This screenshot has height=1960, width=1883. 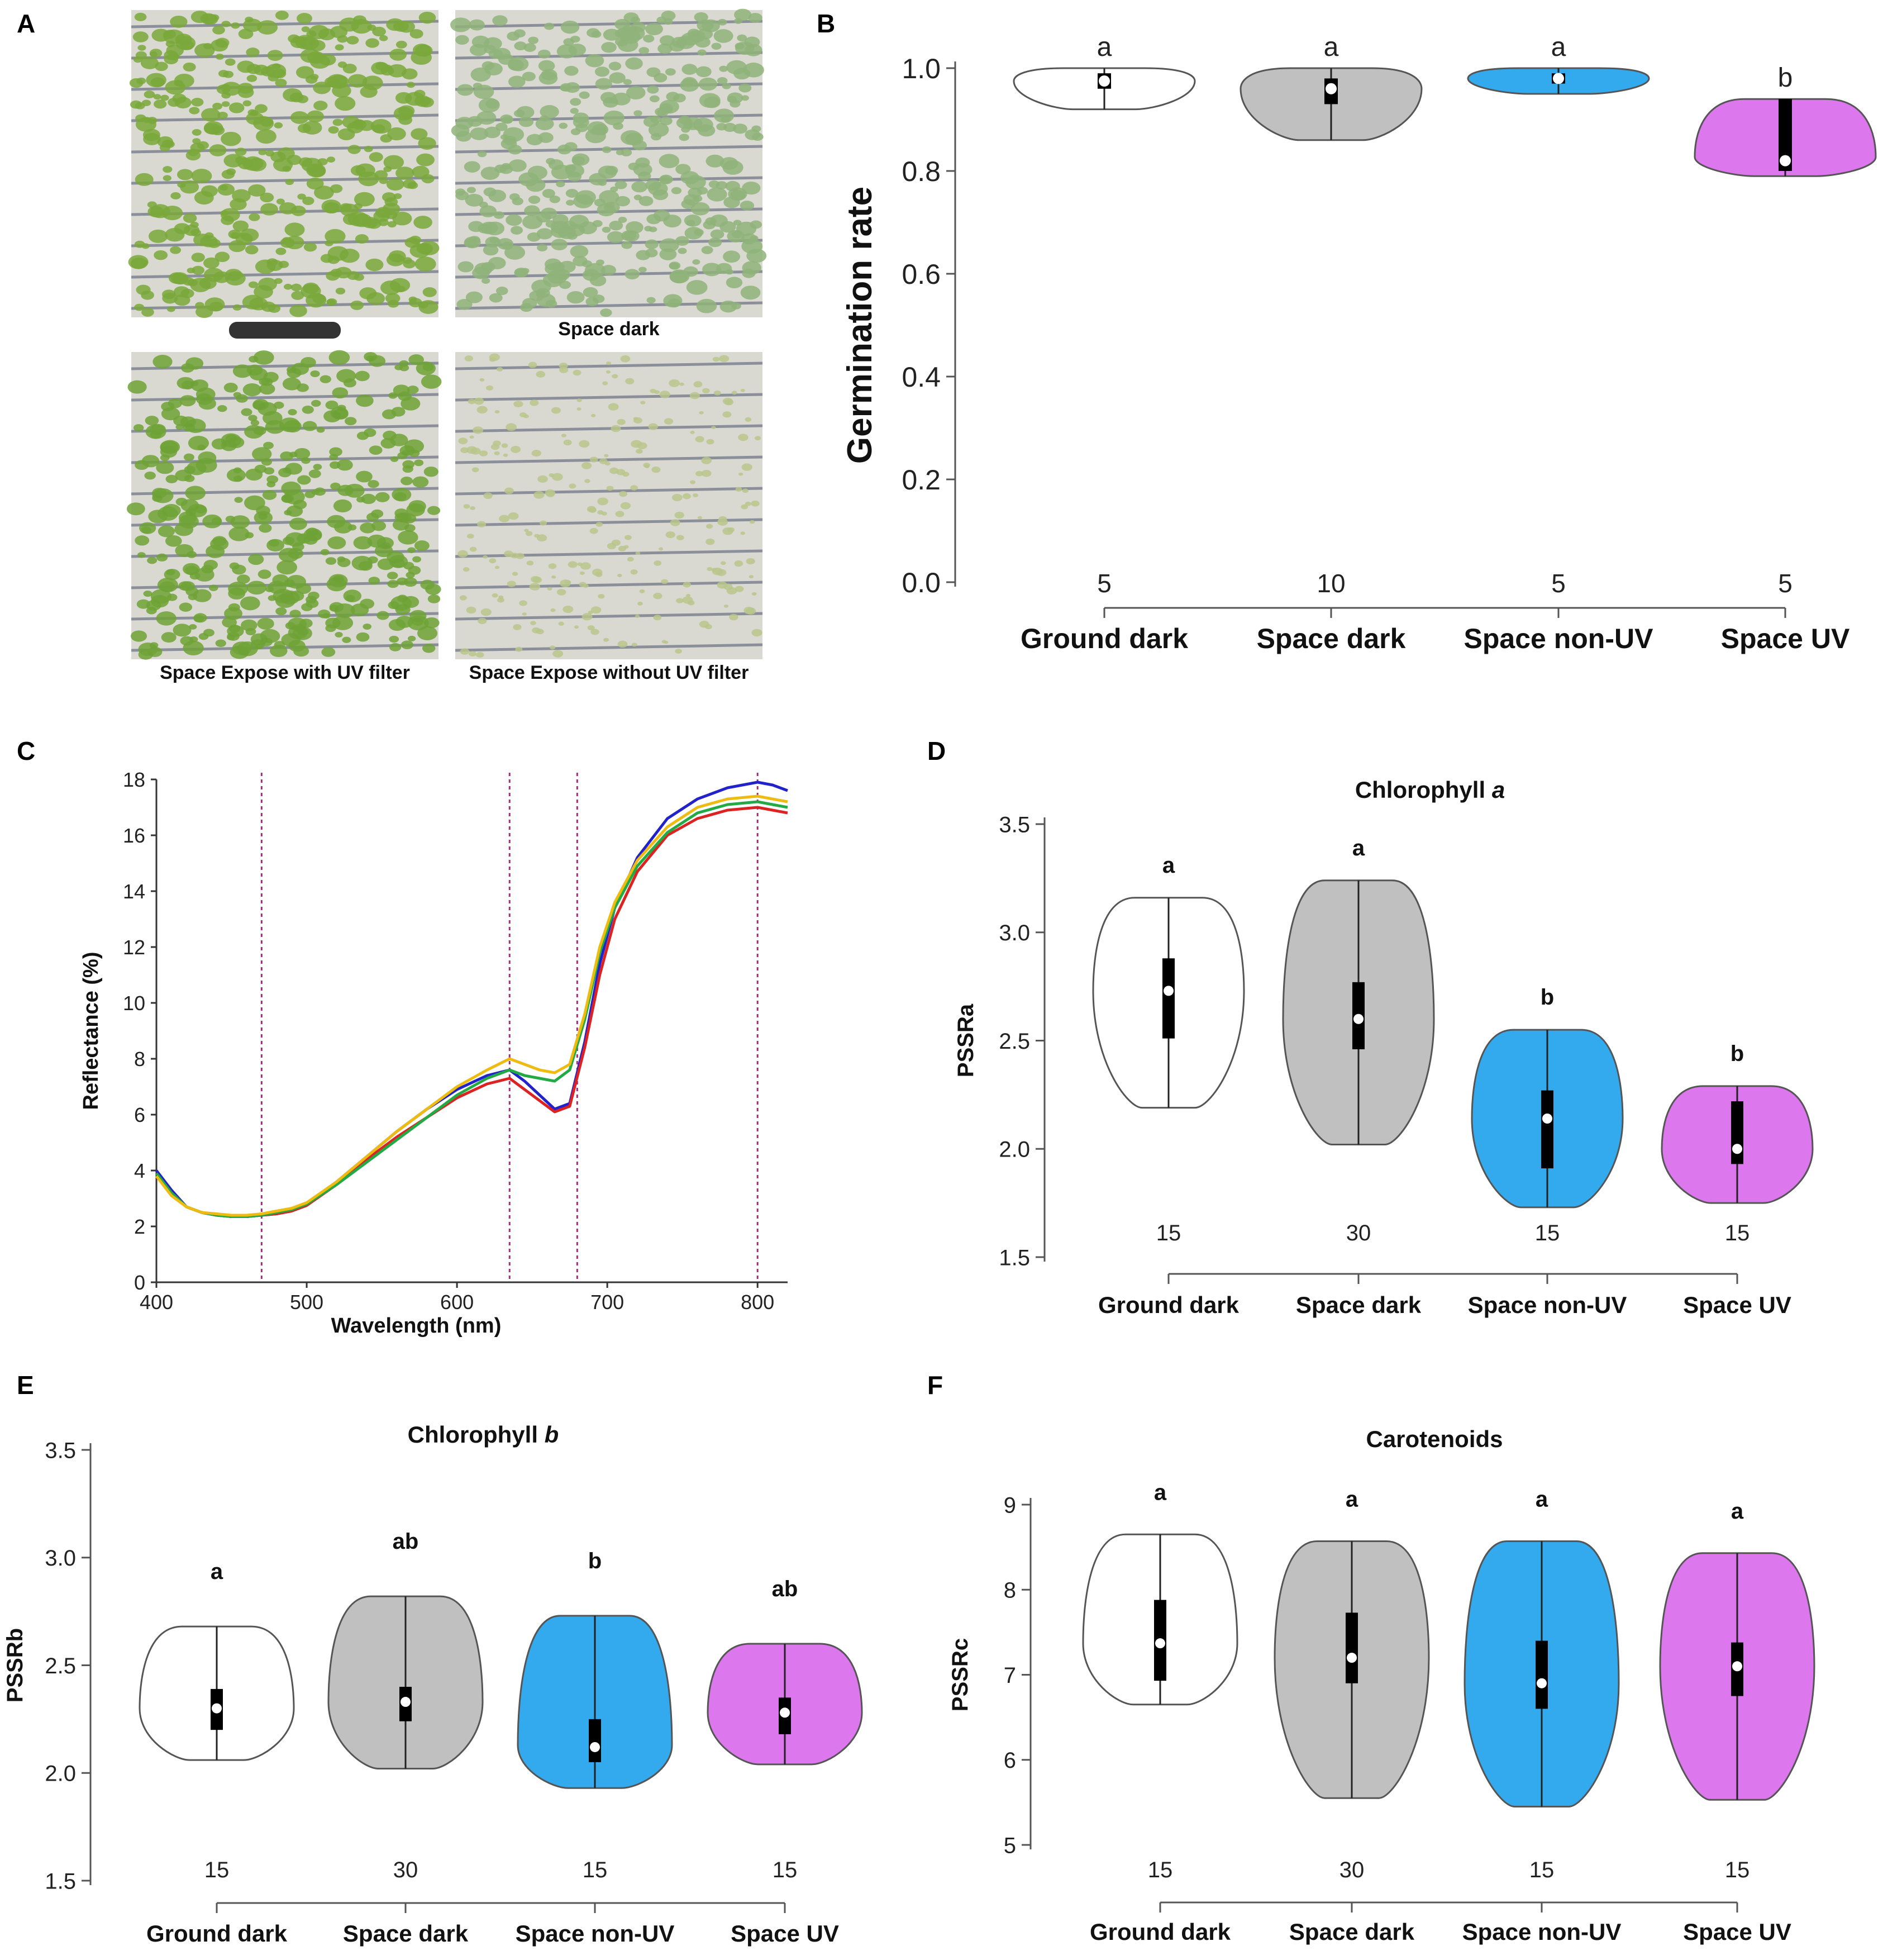 What do you see at coordinates (134, 1003) in the screenshot?
I see `y-tick-label: 10` at bounding box center [134, 1003].